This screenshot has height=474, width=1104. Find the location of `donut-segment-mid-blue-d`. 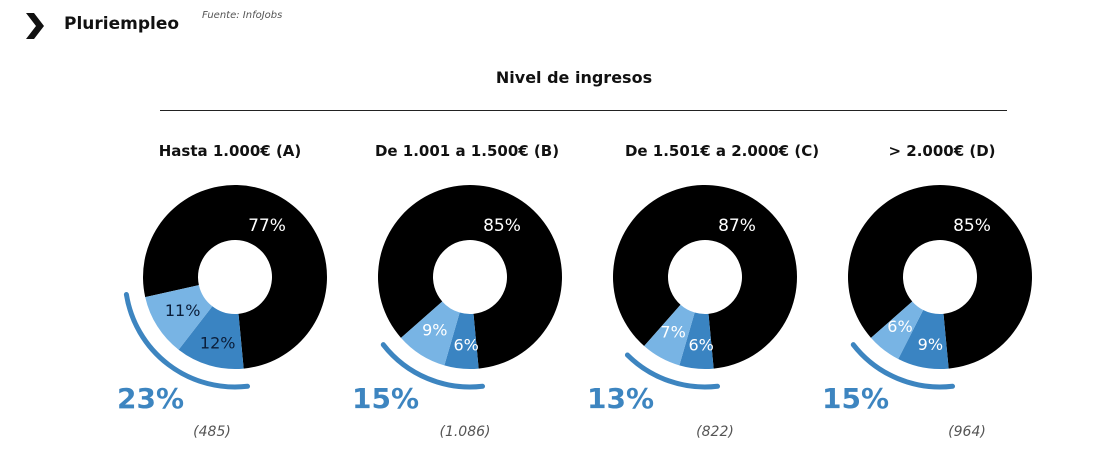

donut-segment-mid-blue-d is located at coordinates (923, 339).